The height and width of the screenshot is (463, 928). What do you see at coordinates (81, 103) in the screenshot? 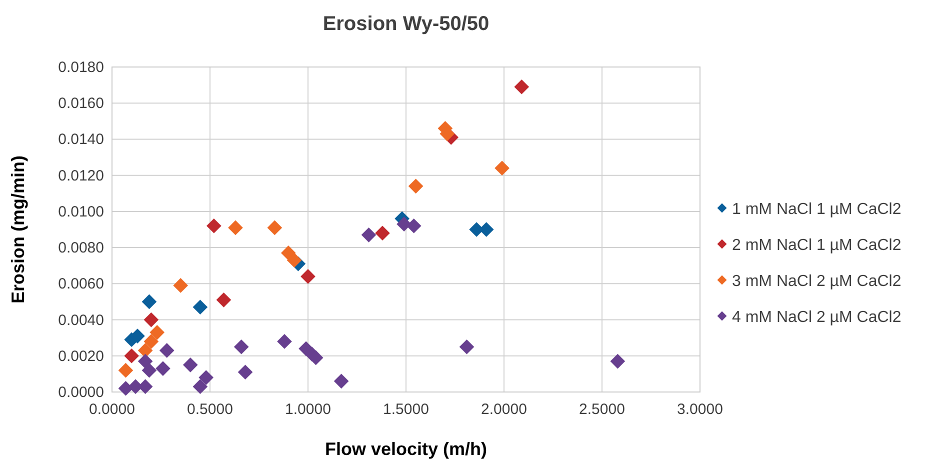
I see `y-tick-label: 0.0160` at bounding box center [81, 103].